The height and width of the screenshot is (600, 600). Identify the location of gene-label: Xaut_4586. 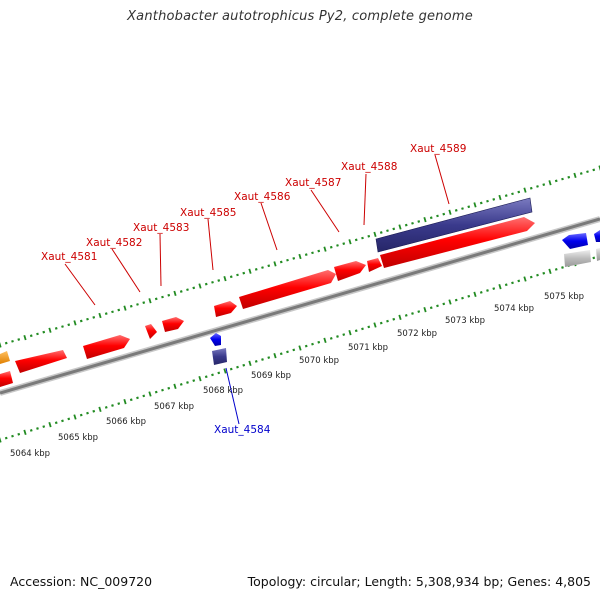
(262, 197).